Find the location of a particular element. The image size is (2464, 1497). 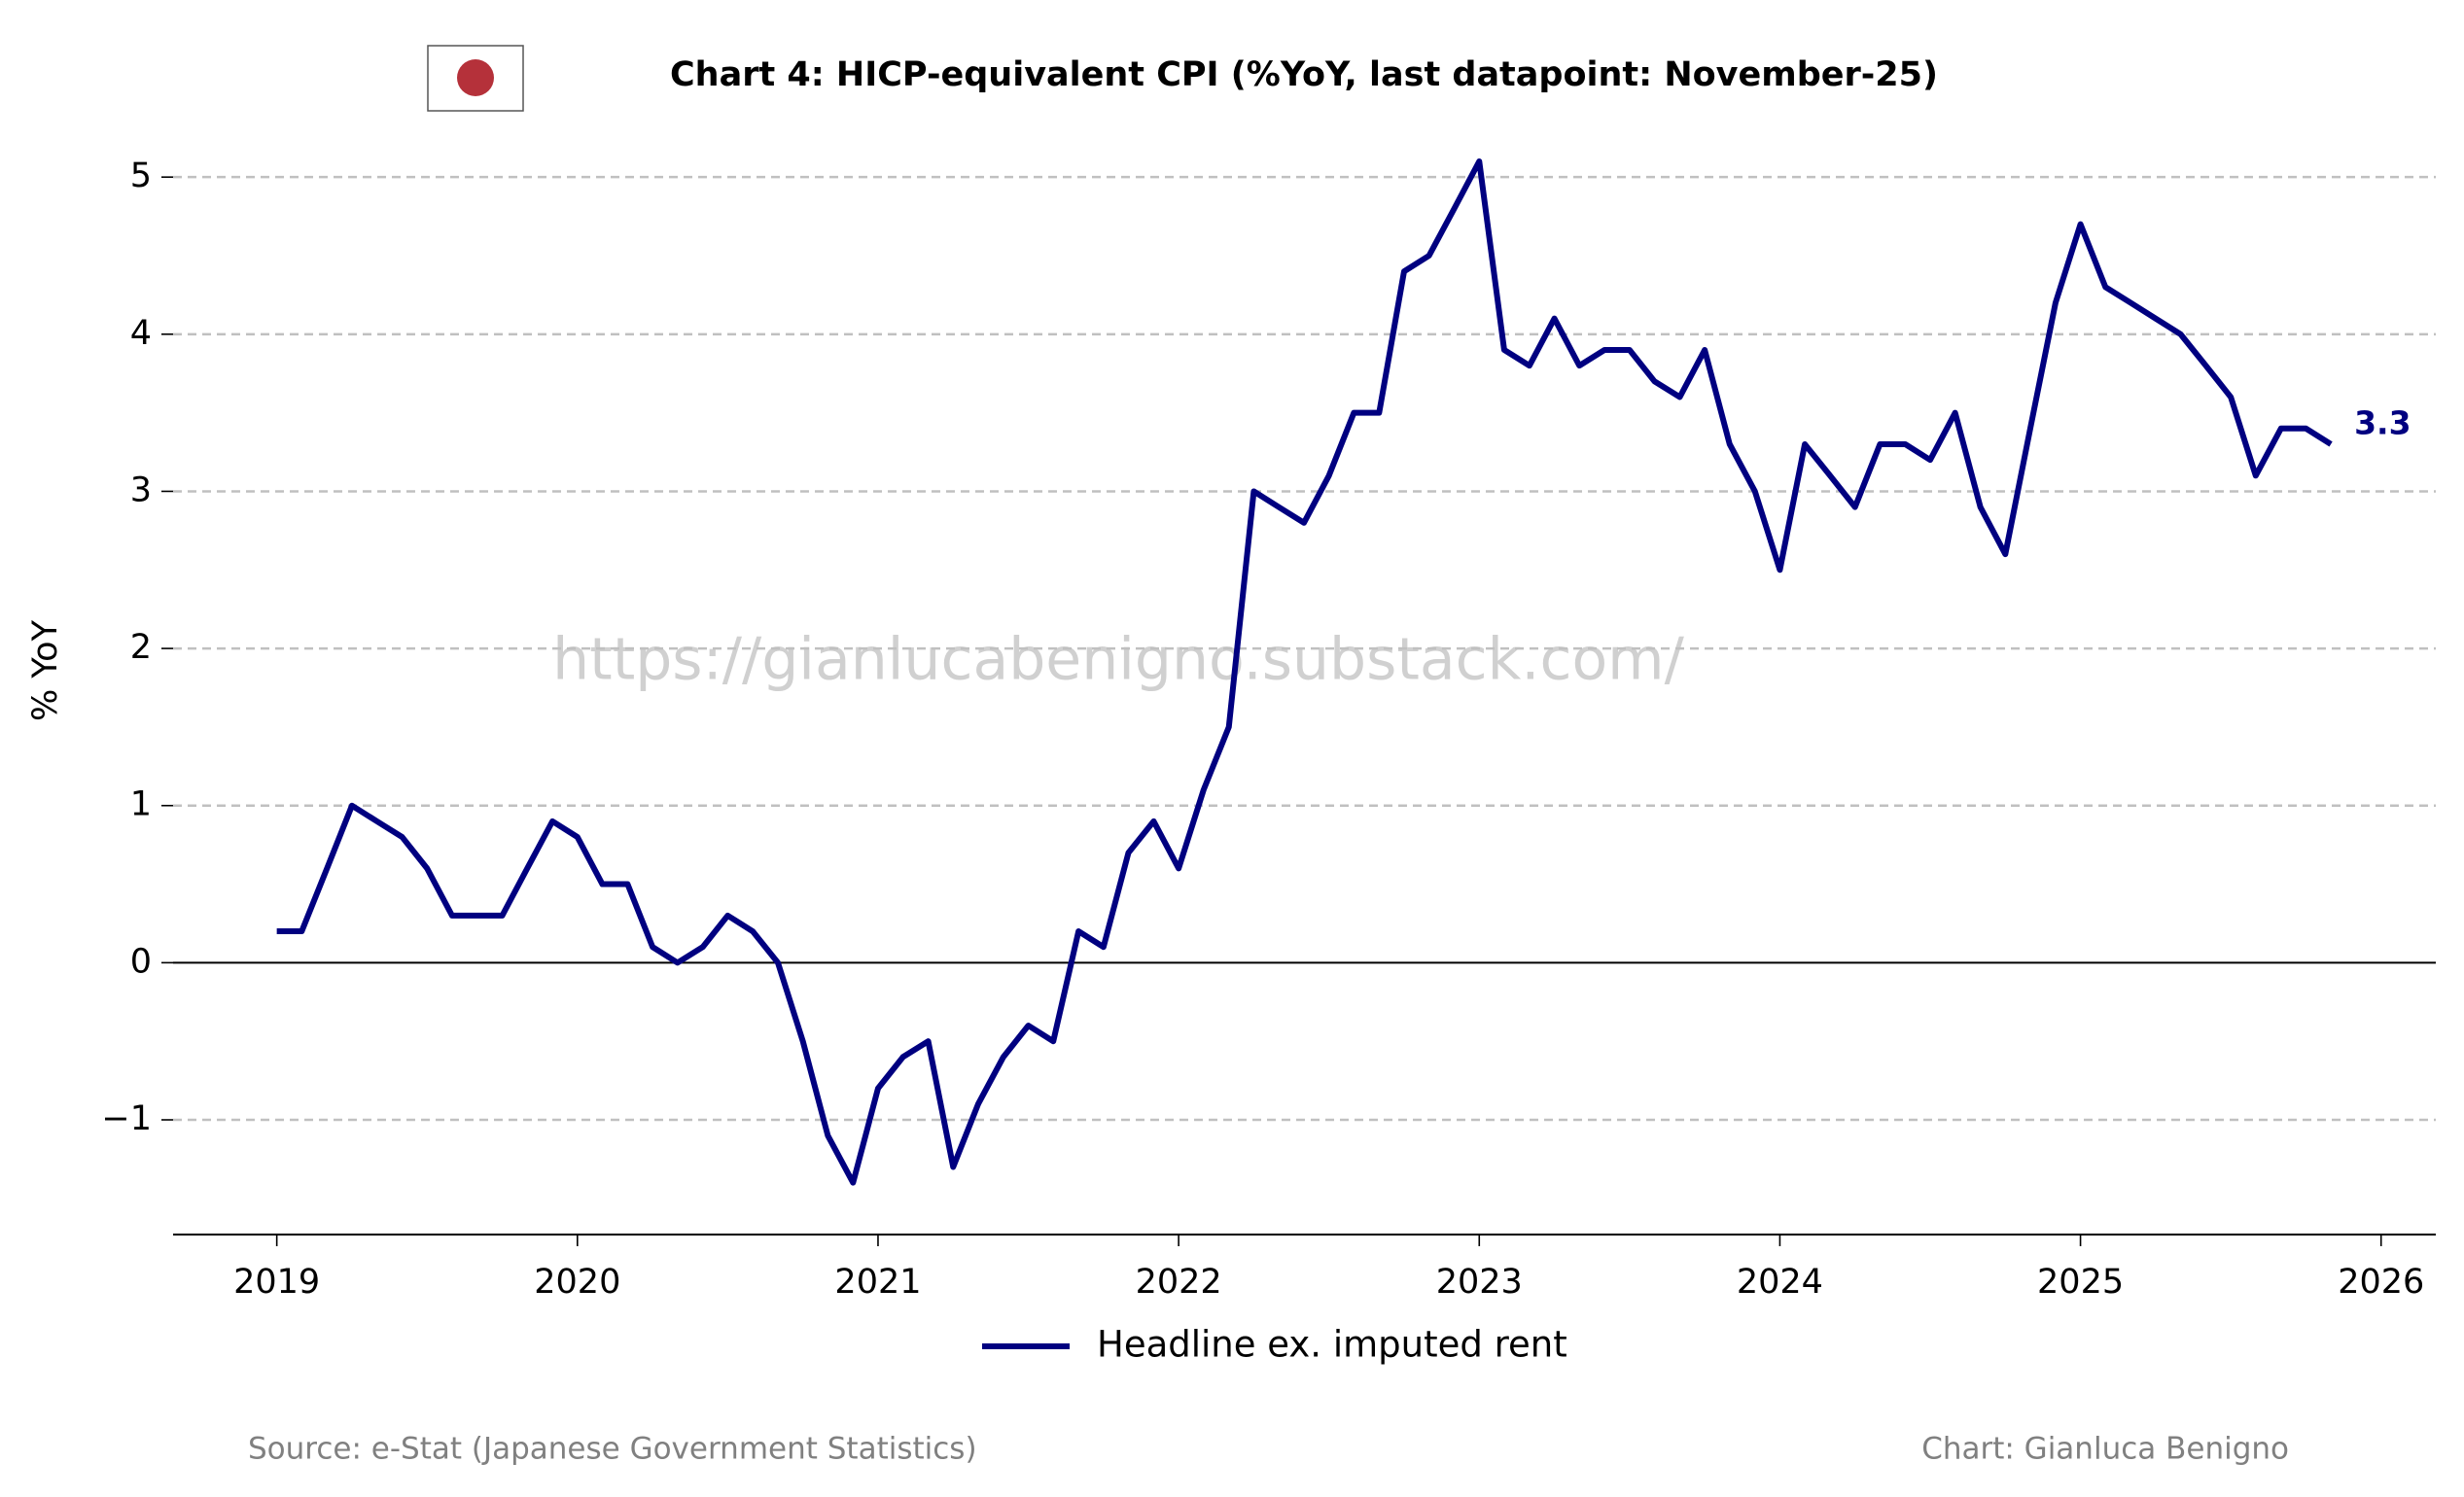

x-tick-label: 2024 is located at coordinates (1780, 1282).